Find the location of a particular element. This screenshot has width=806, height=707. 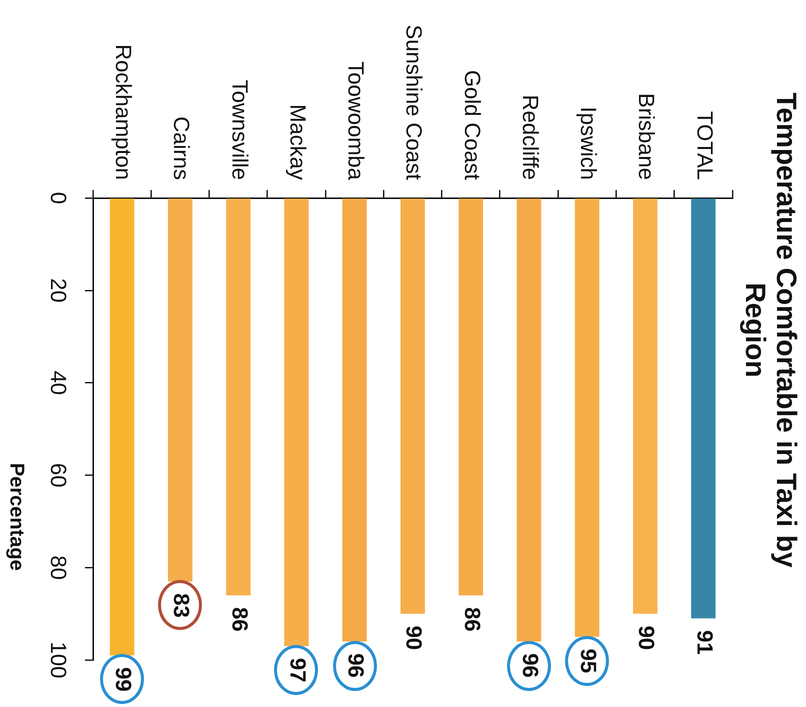

x-tick-label: Sunshine Coast is located at coordinates (414, 102).